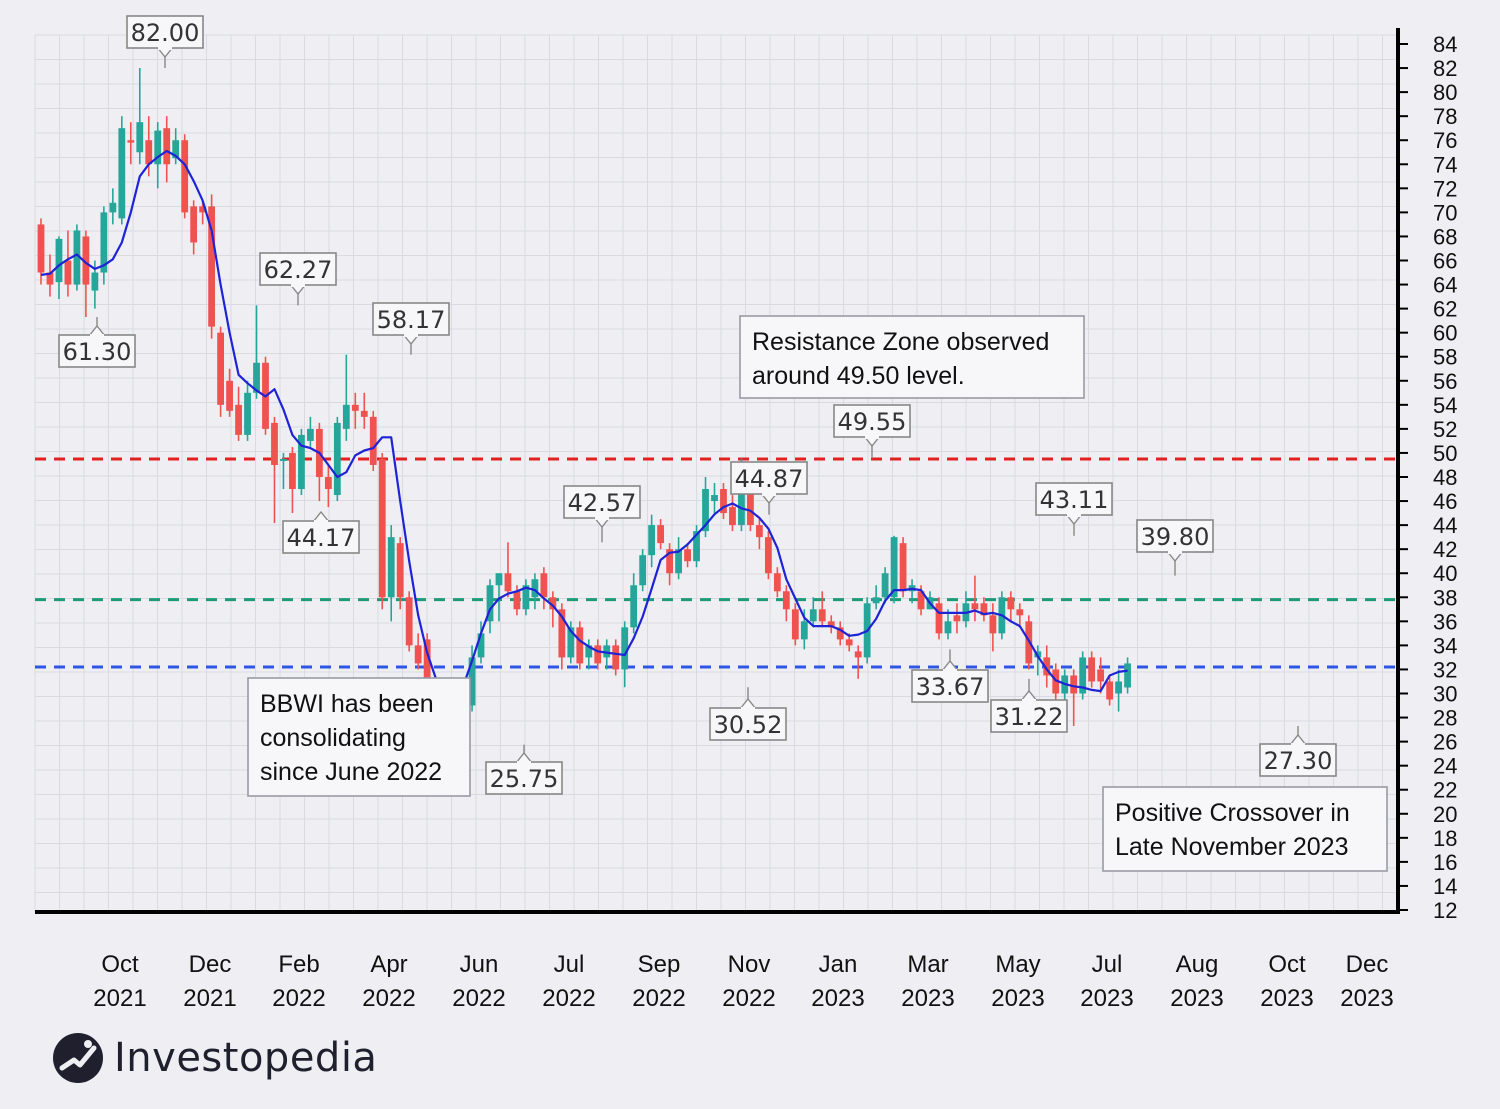 The image size is (1500, 1109). I want to click on price-callout: 39.80, so click(1175, 547).